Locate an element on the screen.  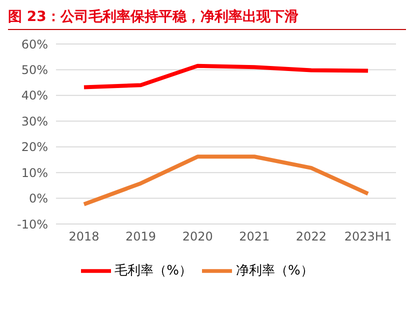
x-tick-label: 2022 is located at coordinates (311, 237).